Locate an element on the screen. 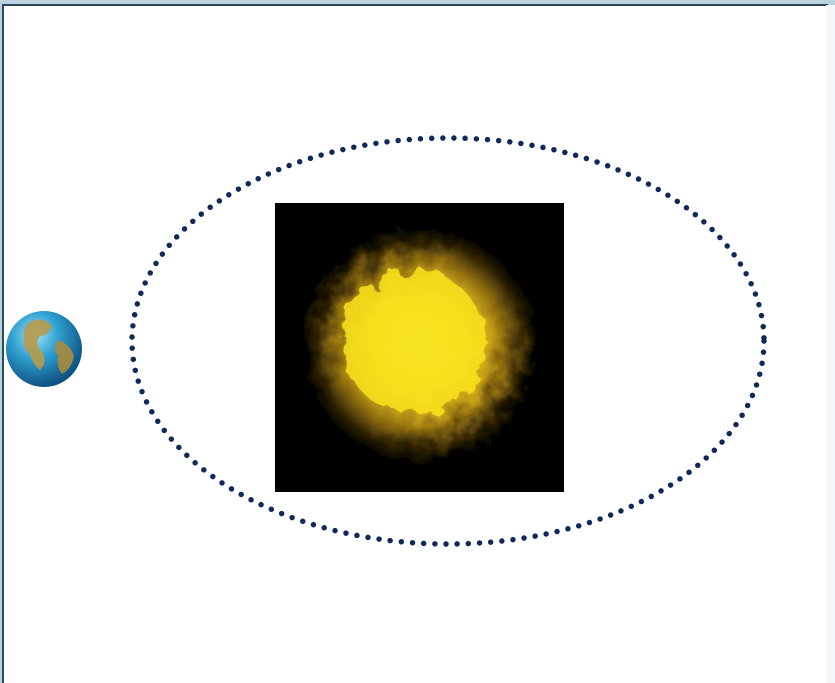 Image resolution: width=835 pixels, height=683 pixels. sun-core is located at coordinates (414, 342).